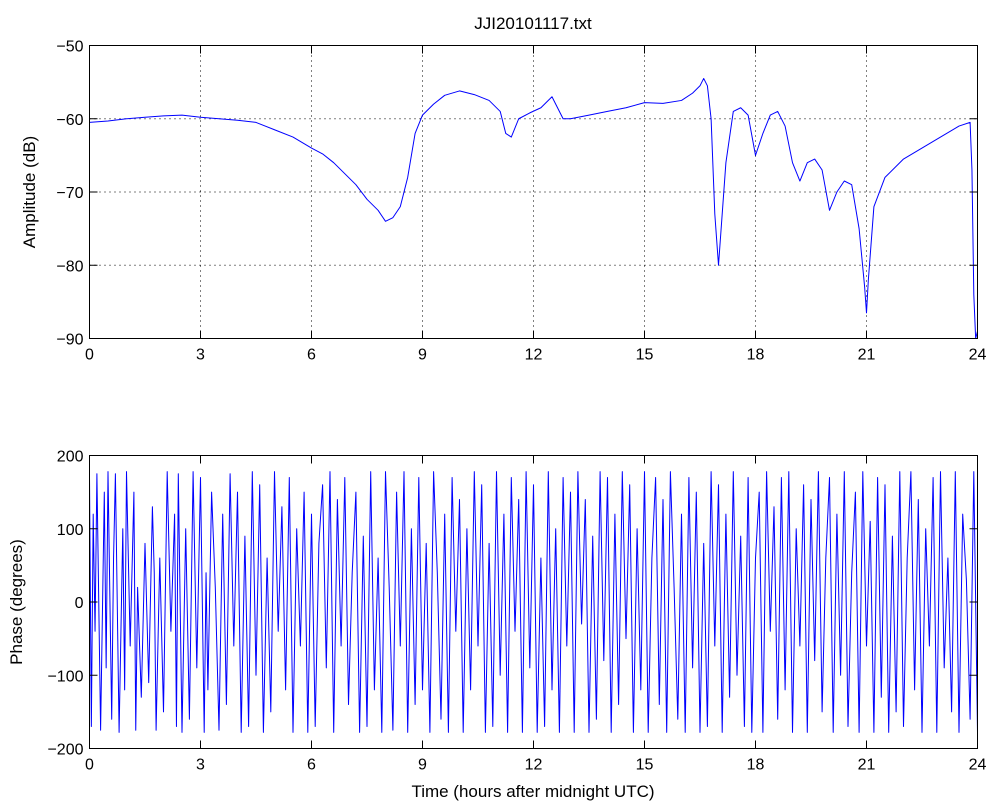 The image size is (998, 806). I want to click on phase-x-tick-label: 6, so click(311, 765).